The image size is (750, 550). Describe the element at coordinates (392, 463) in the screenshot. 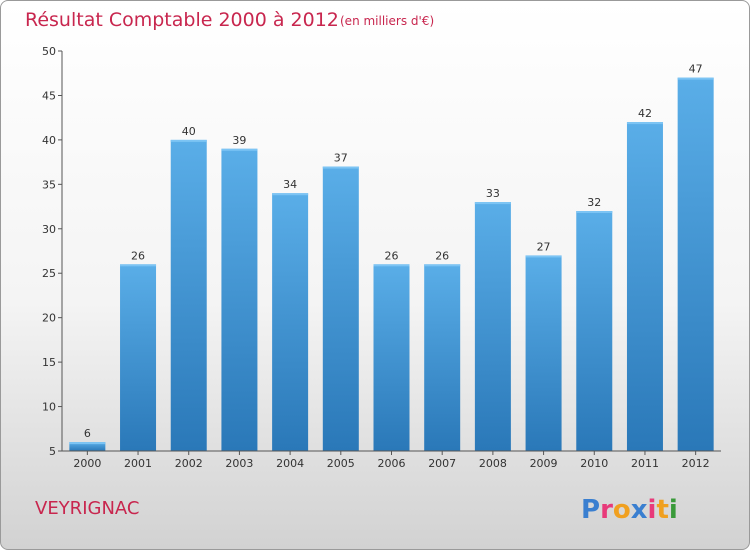

I see `x-tick-label: 2006` at that location.